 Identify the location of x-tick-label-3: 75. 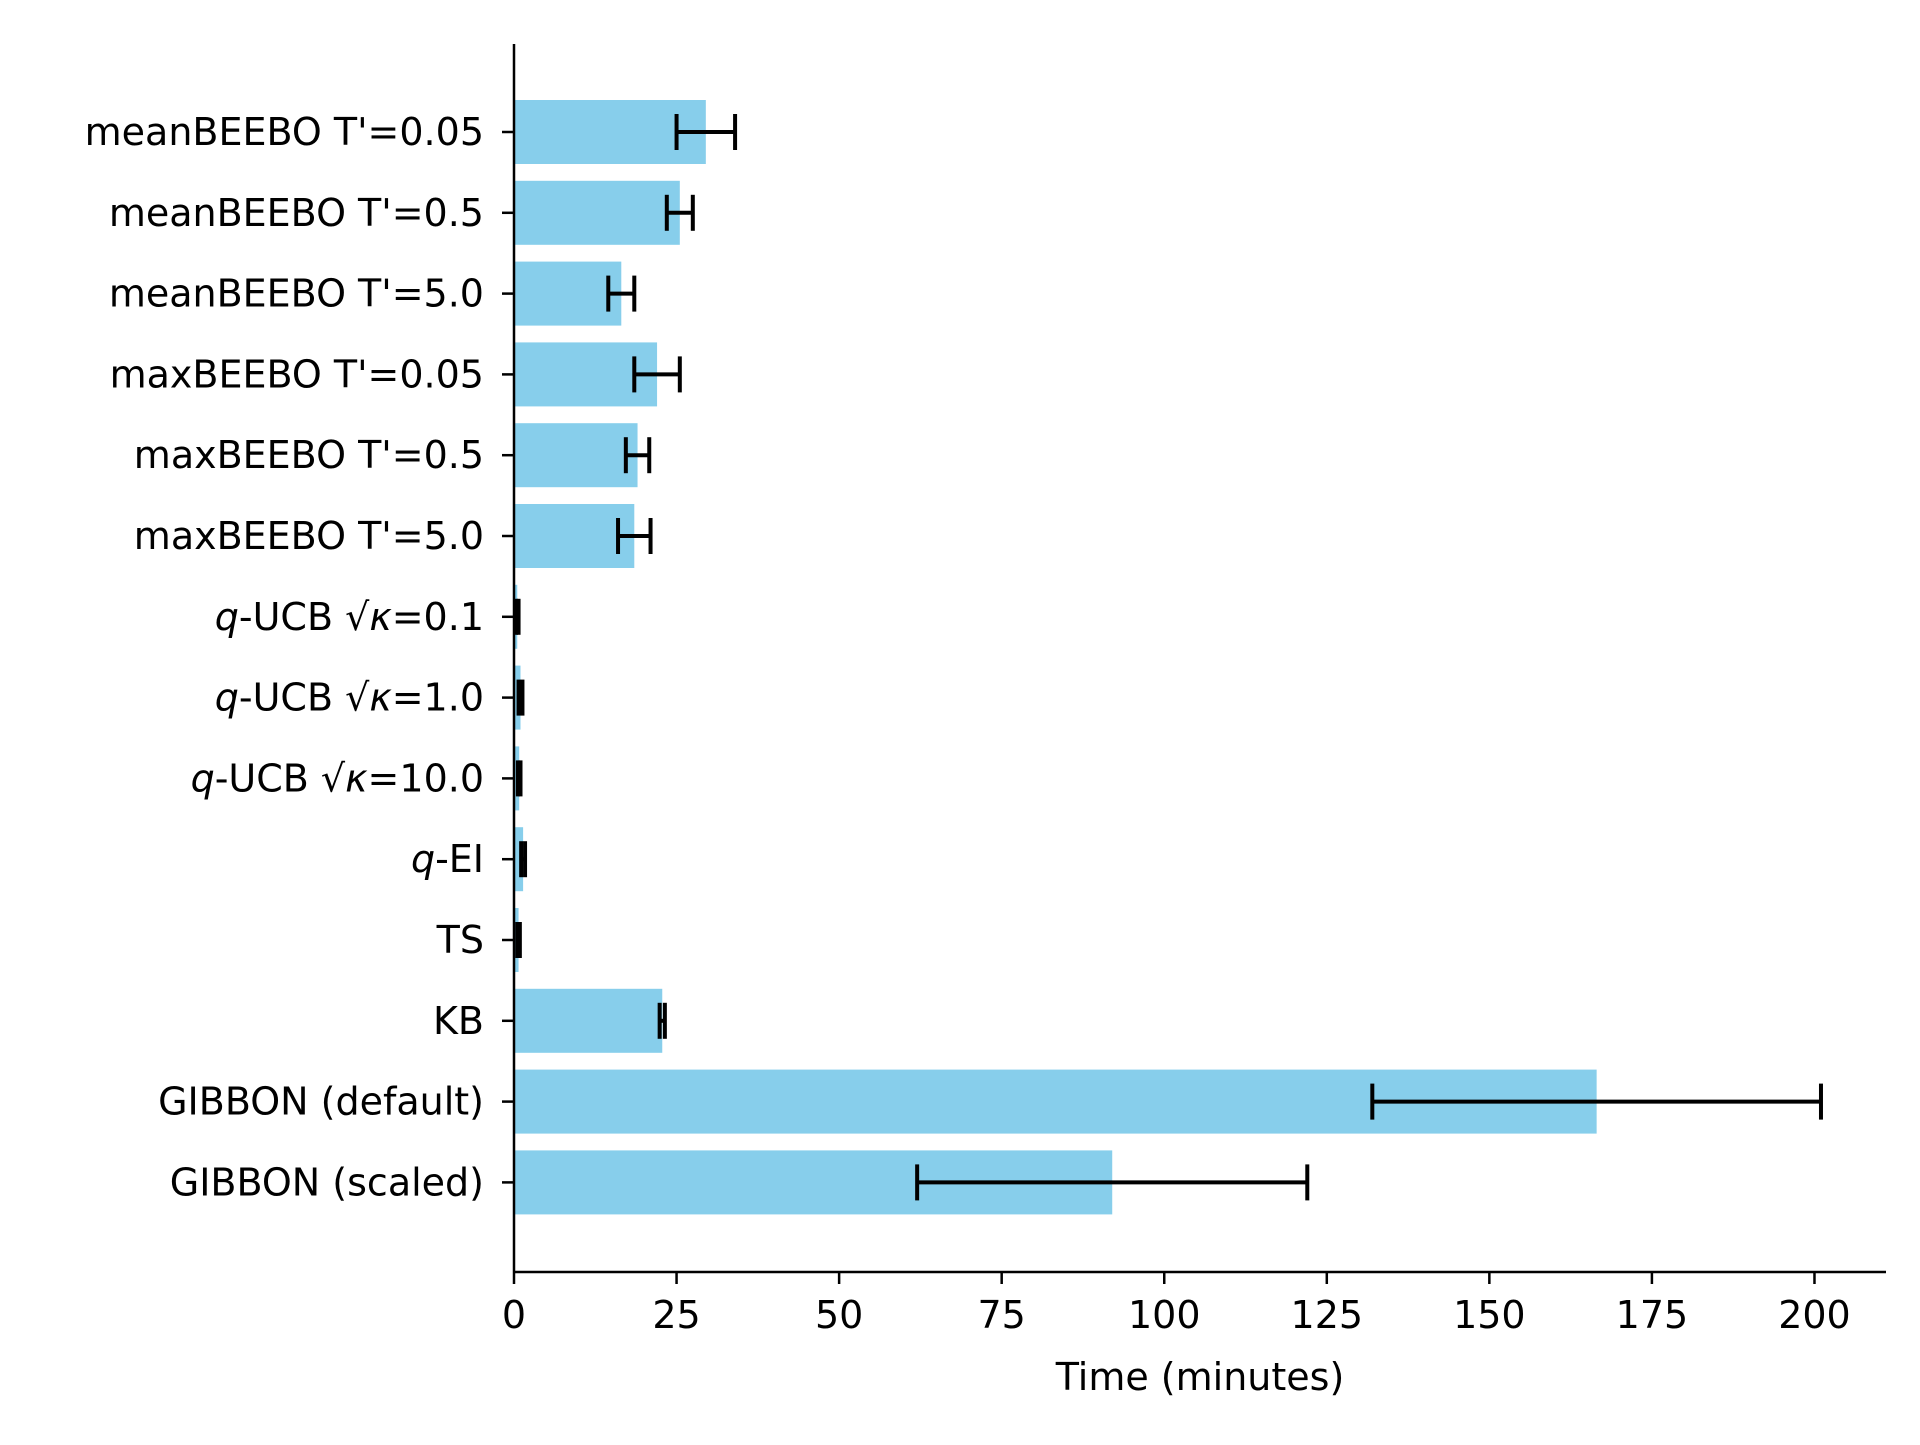
(1001, 1315).